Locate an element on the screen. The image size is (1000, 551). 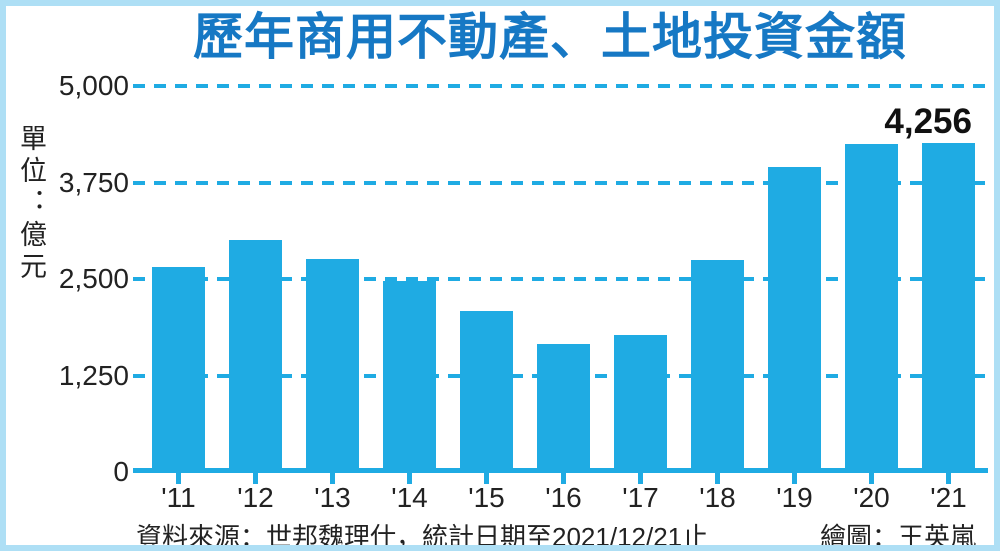
gridline-3,750 is located at coordinates (560, 182).